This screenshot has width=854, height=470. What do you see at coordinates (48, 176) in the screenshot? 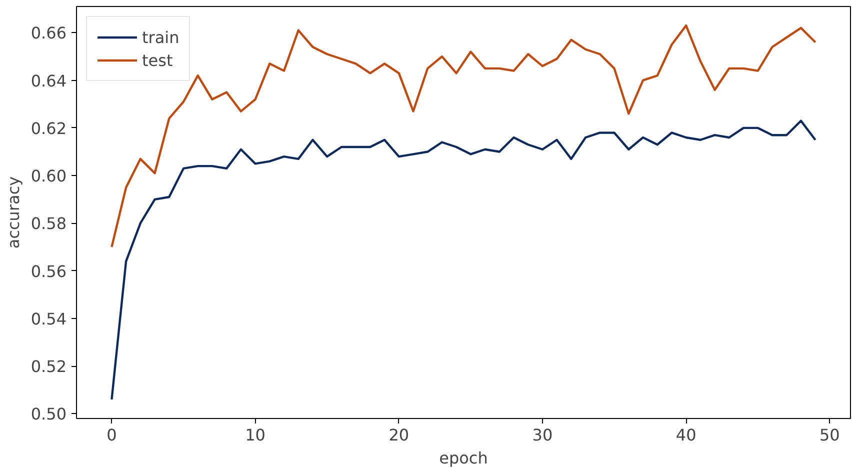
I see `y-tick-label: 0.60` at bounding box center [48, 176].